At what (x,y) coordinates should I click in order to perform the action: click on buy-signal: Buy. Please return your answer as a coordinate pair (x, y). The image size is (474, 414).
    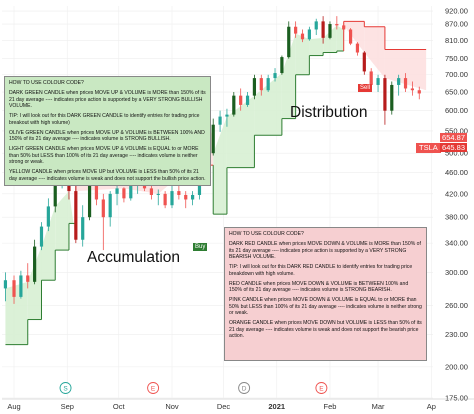
    Looking at the image, I should click on (200, 247).